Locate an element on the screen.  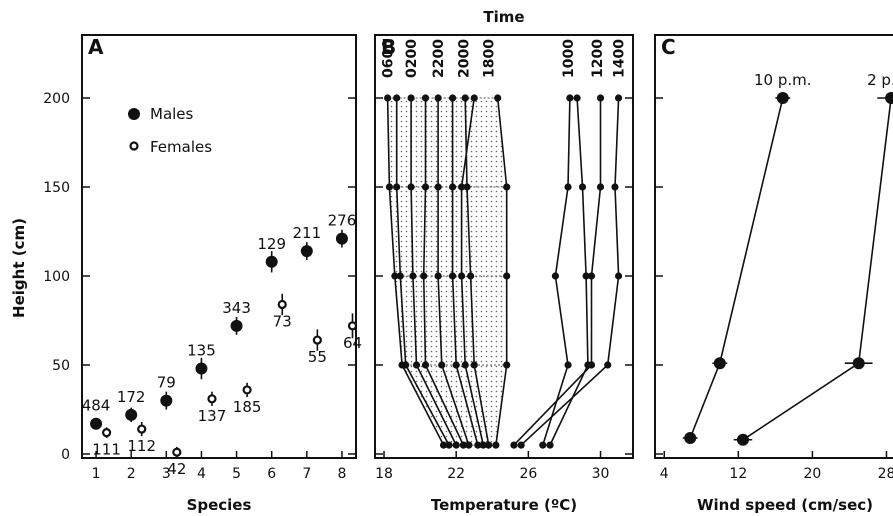
panel-a-x-tick-label: 7 is located at coordinates (306, 474).